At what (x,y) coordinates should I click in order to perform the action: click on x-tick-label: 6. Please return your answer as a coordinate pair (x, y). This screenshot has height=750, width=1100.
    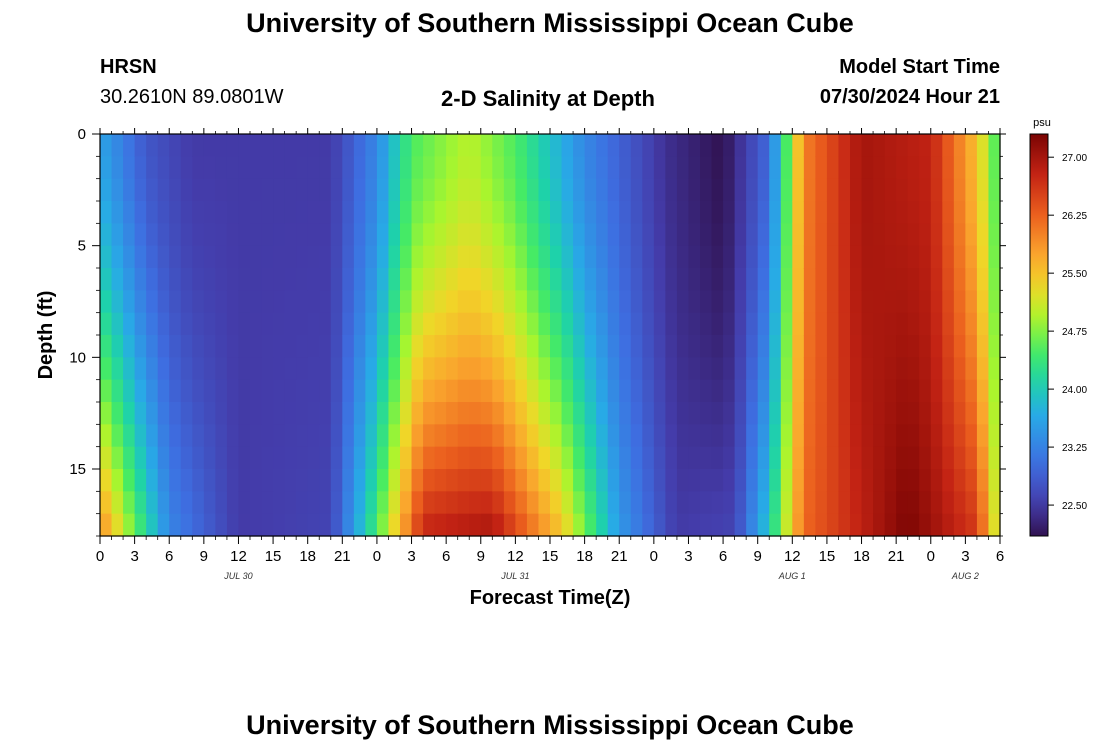
    Looking at the image, I should click on (1000, 556).